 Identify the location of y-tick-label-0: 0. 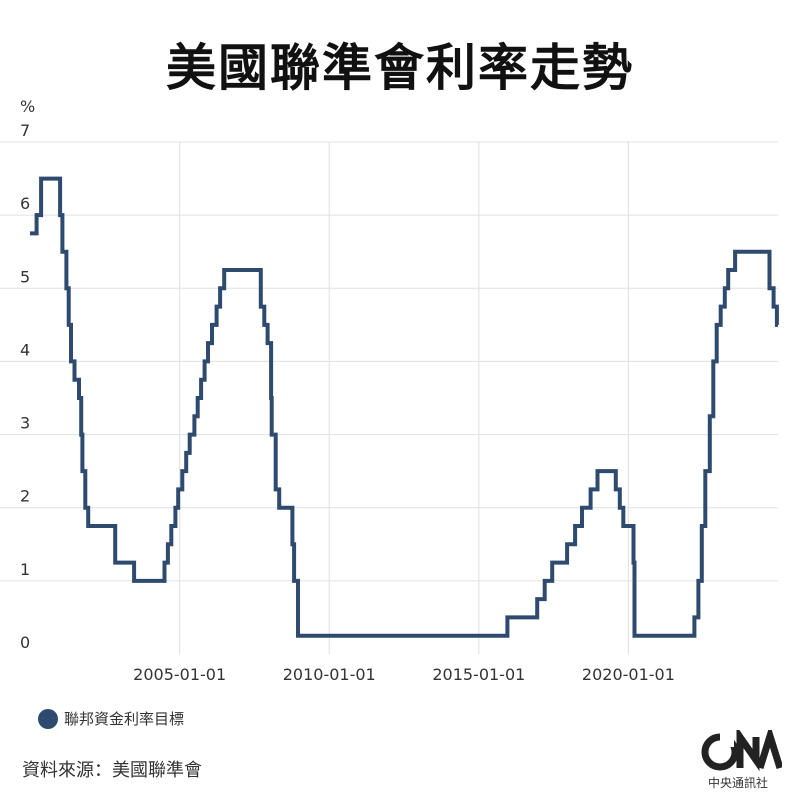
(25, 642).